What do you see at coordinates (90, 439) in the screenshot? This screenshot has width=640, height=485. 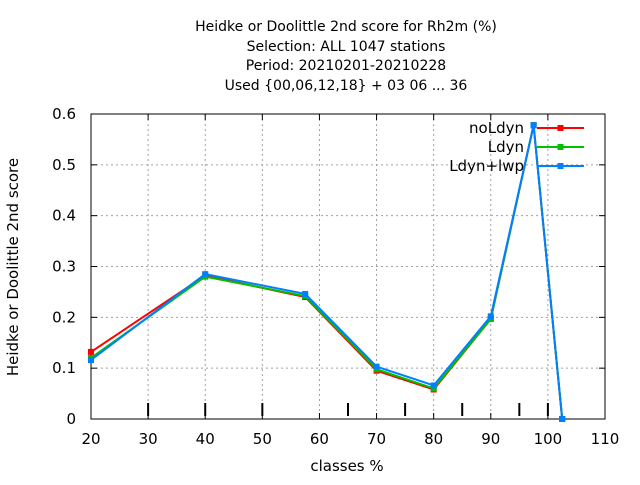 I see `x-tick-label: 20` at bounding box center [90, 439].